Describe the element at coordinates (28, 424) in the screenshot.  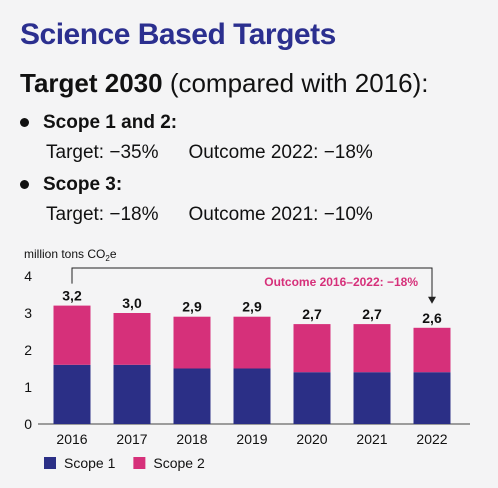
I see `y-tick-label: 0` at that location.